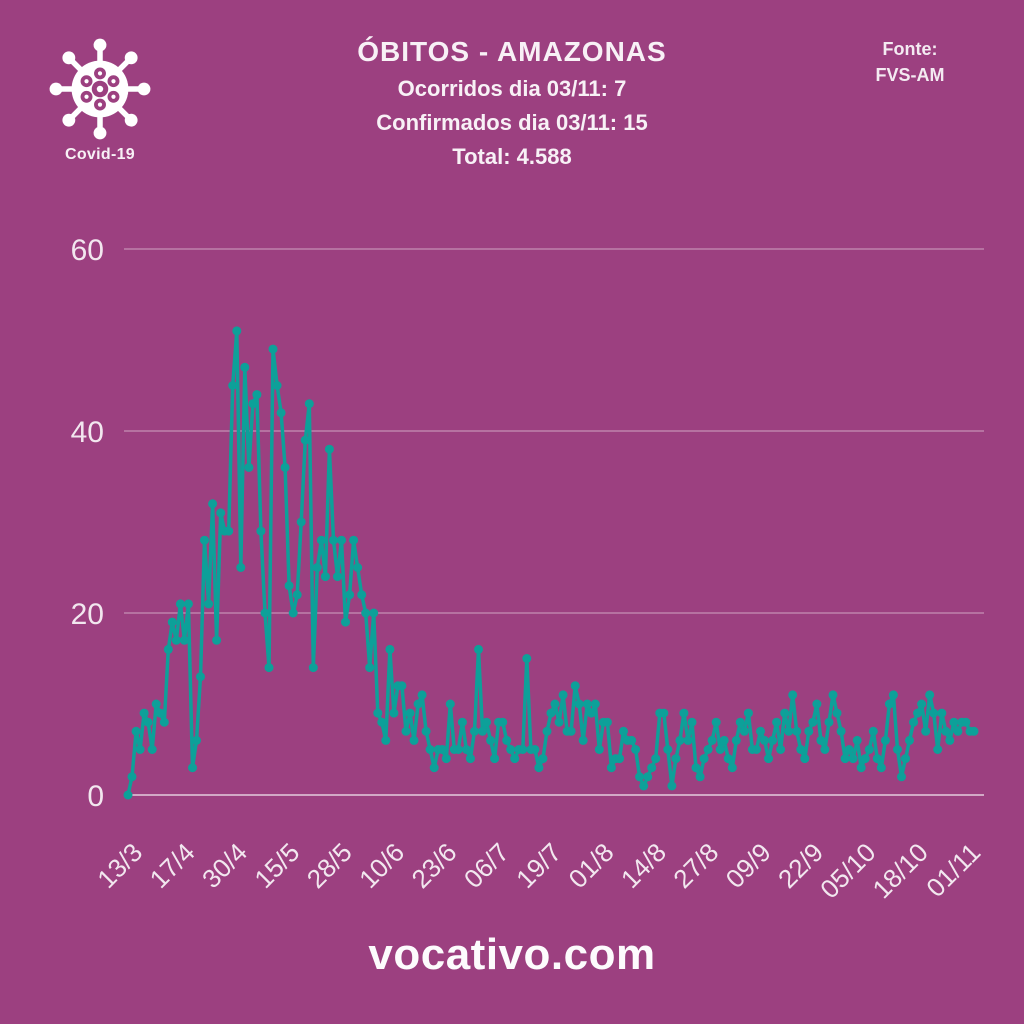 The height and width of the screenshot is (1024, 1024). What do you see at coordinates (100, 154) in the screenshot?
I see `covid-badge-label: Covid-19` at bounding box center [100, 154].